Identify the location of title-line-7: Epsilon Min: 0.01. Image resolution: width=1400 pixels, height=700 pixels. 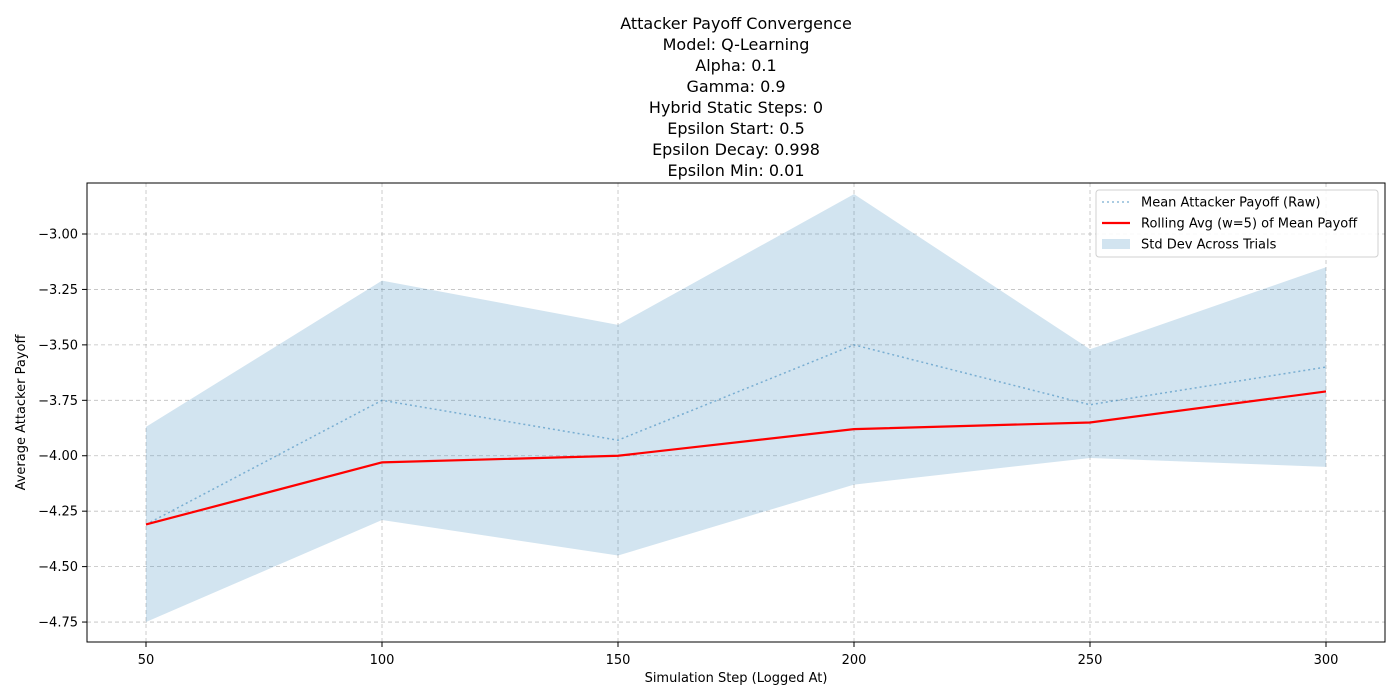
(736, 170).